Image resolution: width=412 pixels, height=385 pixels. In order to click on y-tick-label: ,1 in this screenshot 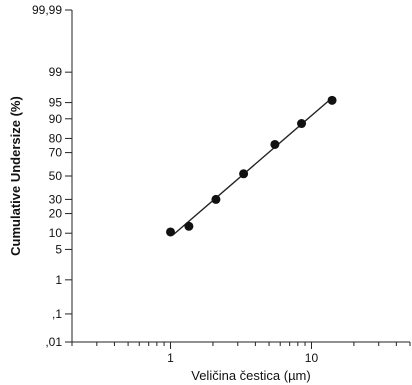, I will do `click(57, 314)`.